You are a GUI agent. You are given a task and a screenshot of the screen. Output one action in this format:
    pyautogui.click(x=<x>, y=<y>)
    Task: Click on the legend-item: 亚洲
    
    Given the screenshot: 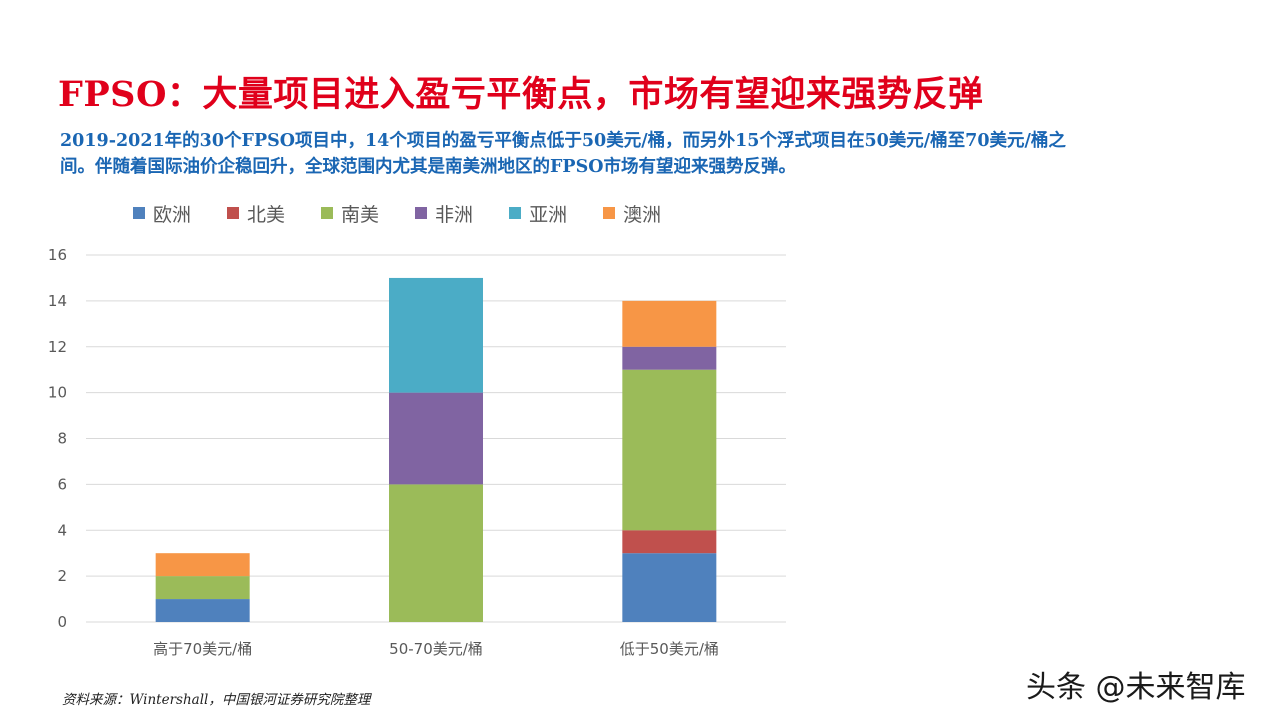 What is the action you would take?
    pyautogui.click(x=538, y=213)
    